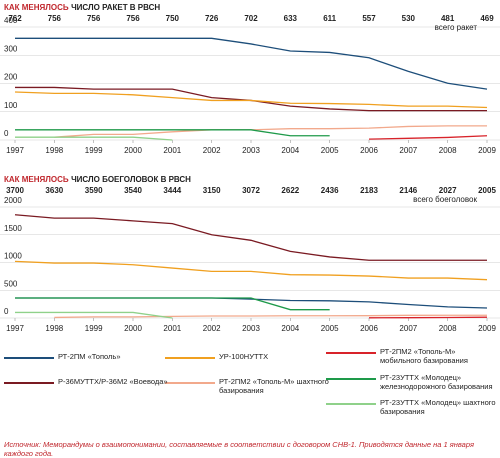 The image size is (500, 458). Describe the element at coordinates (15, 18) in the screenshot. I see `total-label: 762` at that location.